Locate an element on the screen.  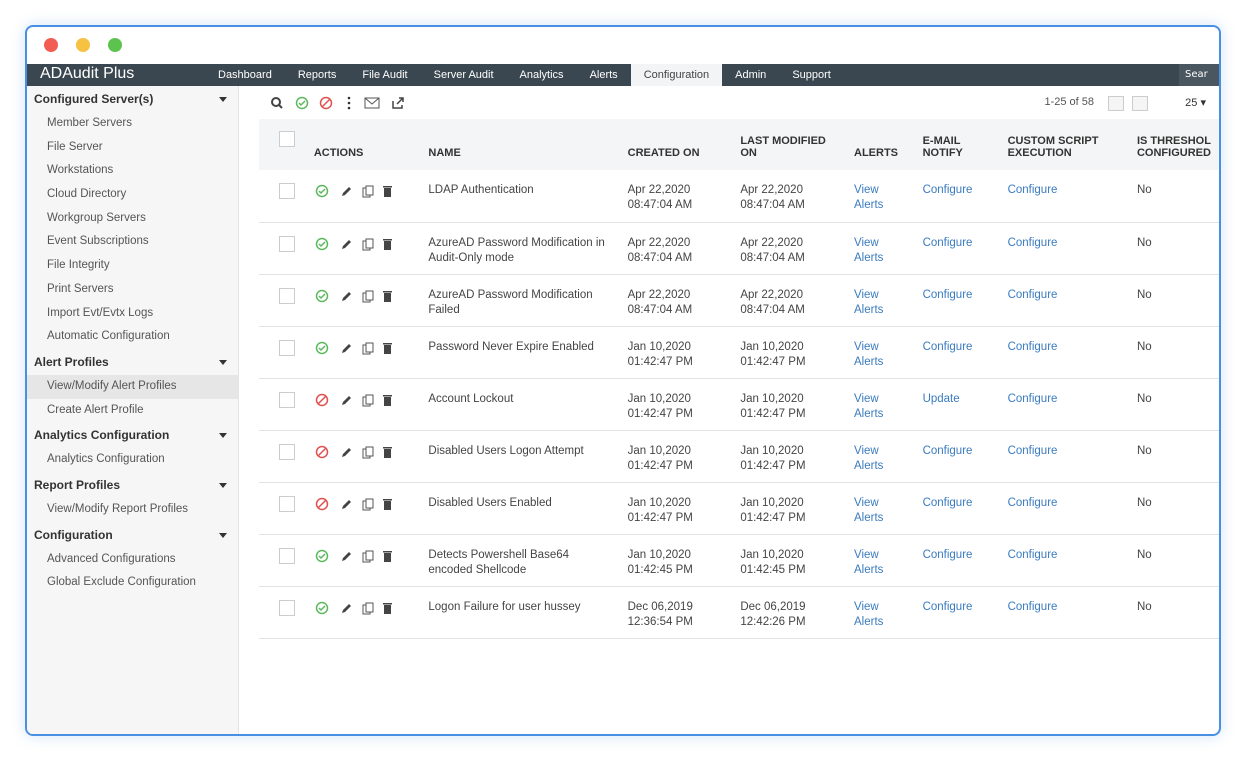
nav-tab: Alerts is located at coordinates (603, 75).